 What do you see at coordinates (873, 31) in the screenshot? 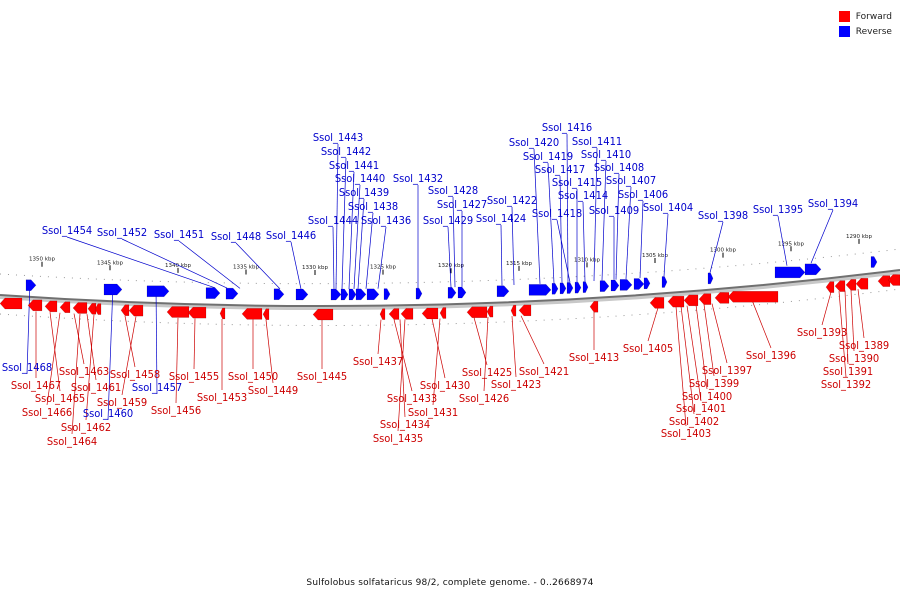
I see `legend-reverse-label: Reverse` at bounding box center [873, 31].